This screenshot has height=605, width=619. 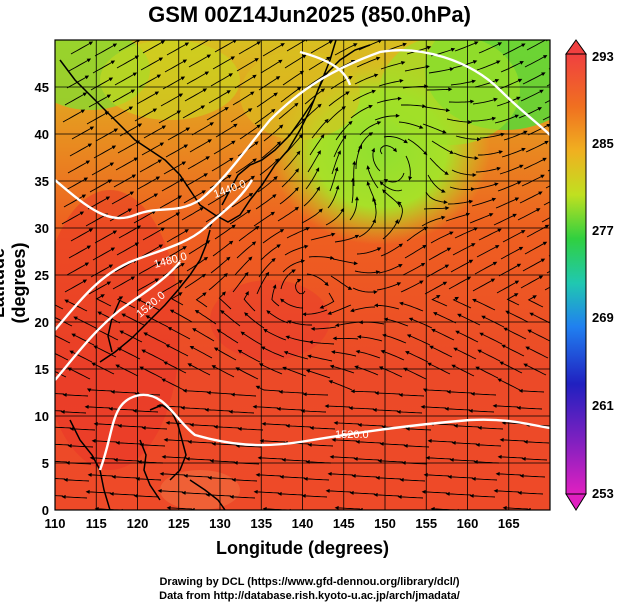 I want to click on colorbar-tick-label: 269, so click(x=603, y=317).